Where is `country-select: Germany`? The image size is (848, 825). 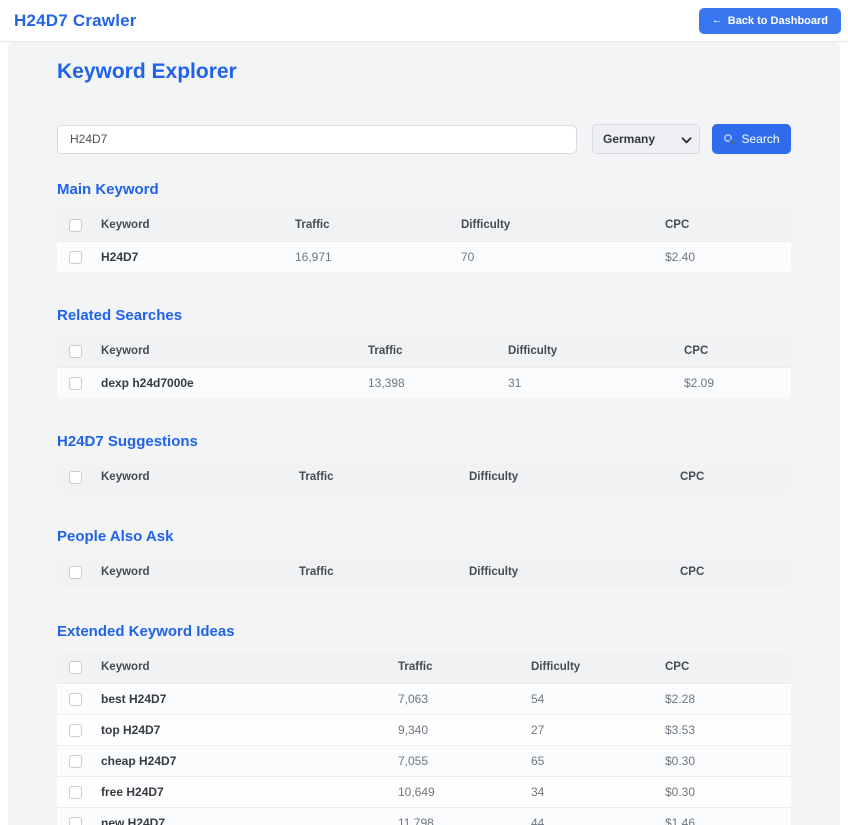
country-select: Germany is located at coordinates (646, 139).